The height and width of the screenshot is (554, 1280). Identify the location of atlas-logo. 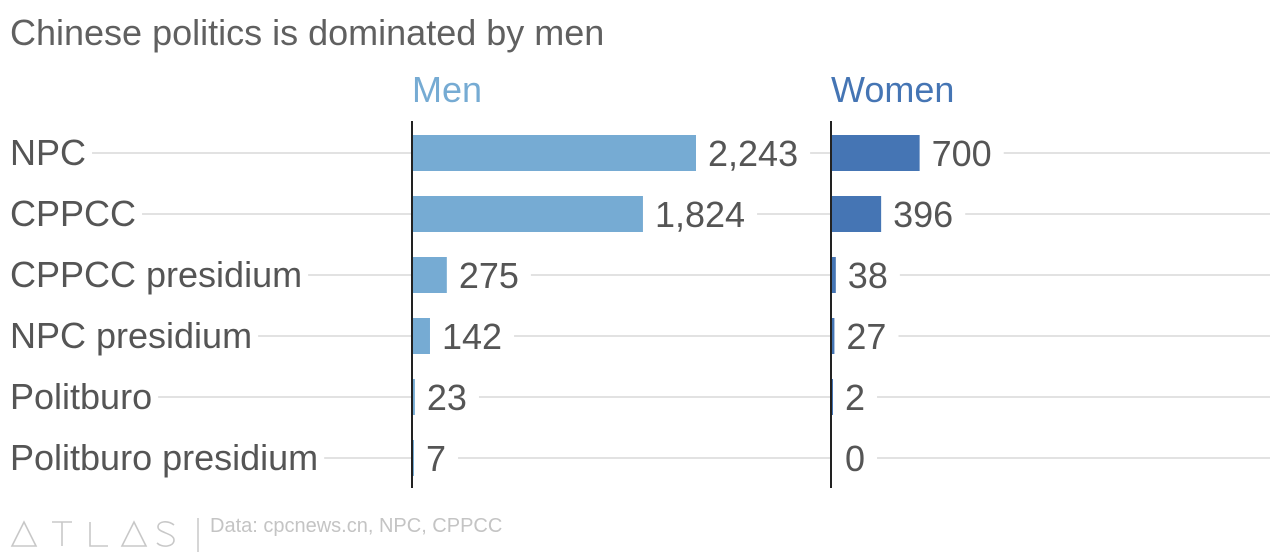
(92, 533).